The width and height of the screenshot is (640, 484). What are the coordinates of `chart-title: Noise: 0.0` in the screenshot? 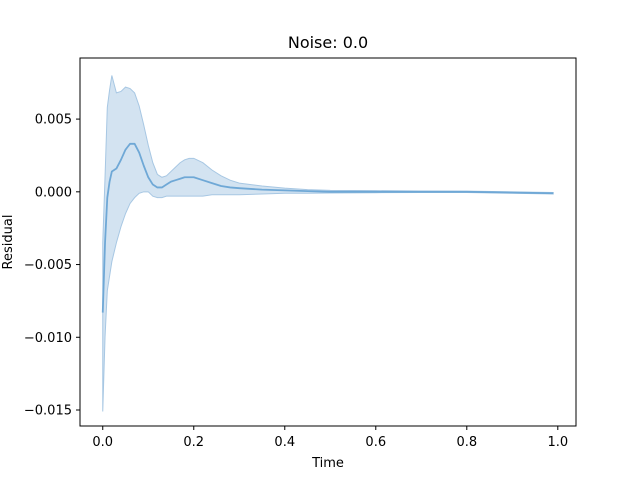 It's located at (328, 42).